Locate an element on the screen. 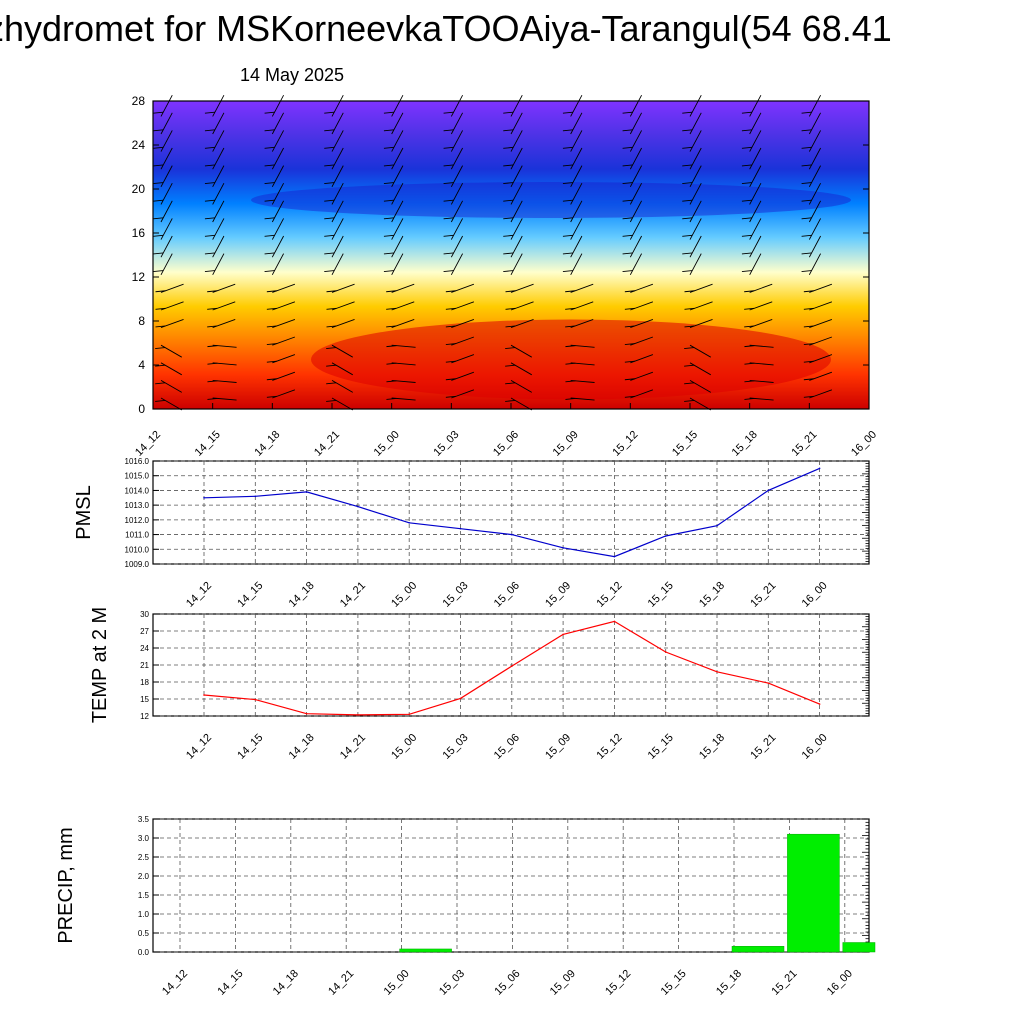 The width and height of the screenshot is (1024, 1024). y-tick-label: 3.5 is located at coordinates (144, 819).